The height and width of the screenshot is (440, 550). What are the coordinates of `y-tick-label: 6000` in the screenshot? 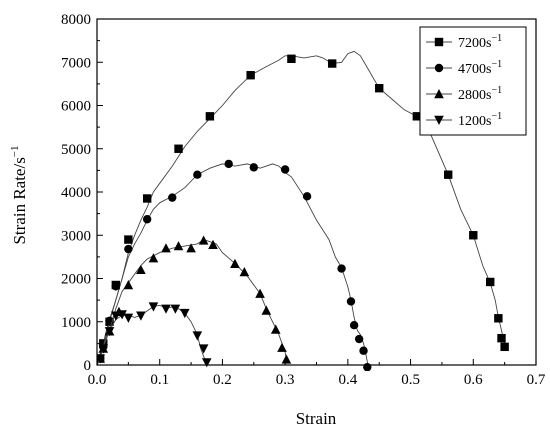 It's located at (76, 107).